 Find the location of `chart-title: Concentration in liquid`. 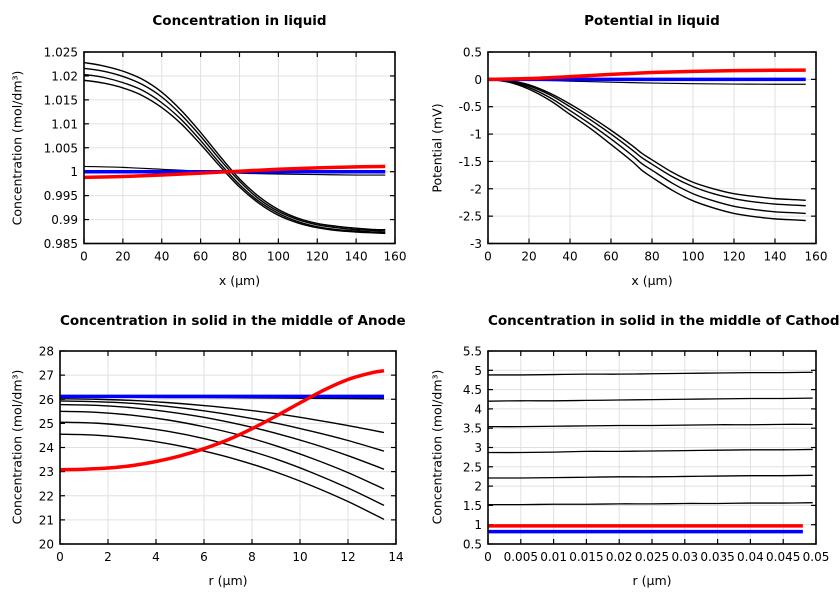

chart-title: Concentration in liquid is located at coordinates (239, 21).